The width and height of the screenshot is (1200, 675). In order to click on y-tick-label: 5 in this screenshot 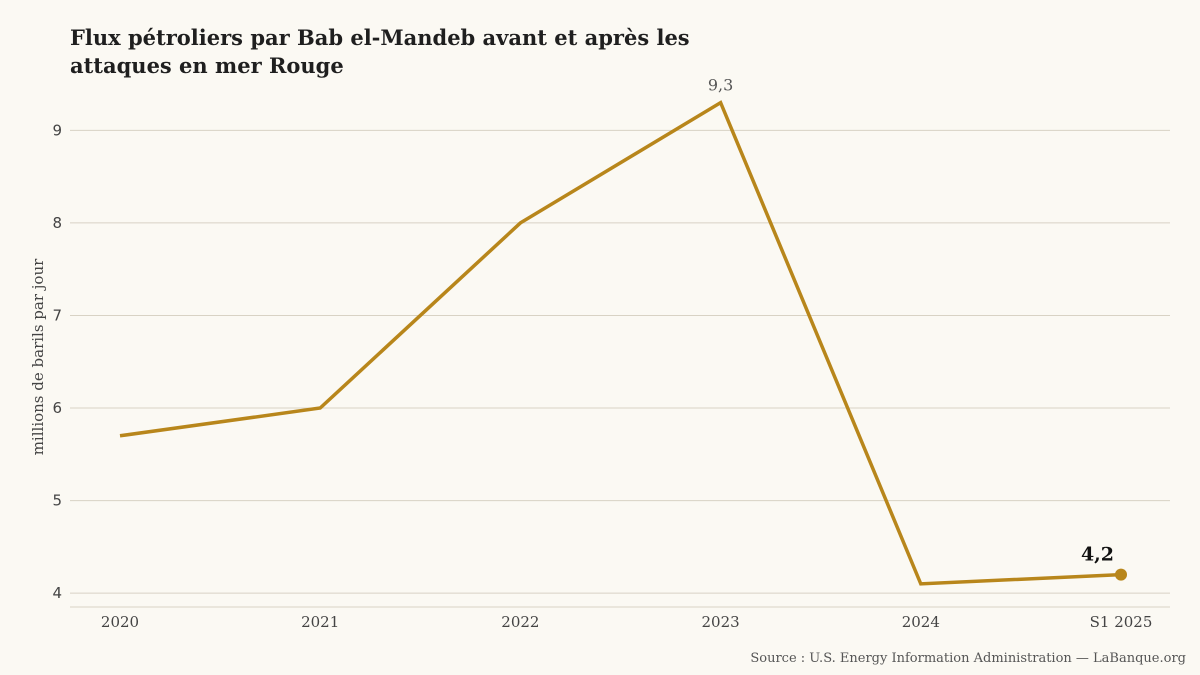, I will do `click(57, 501)`.